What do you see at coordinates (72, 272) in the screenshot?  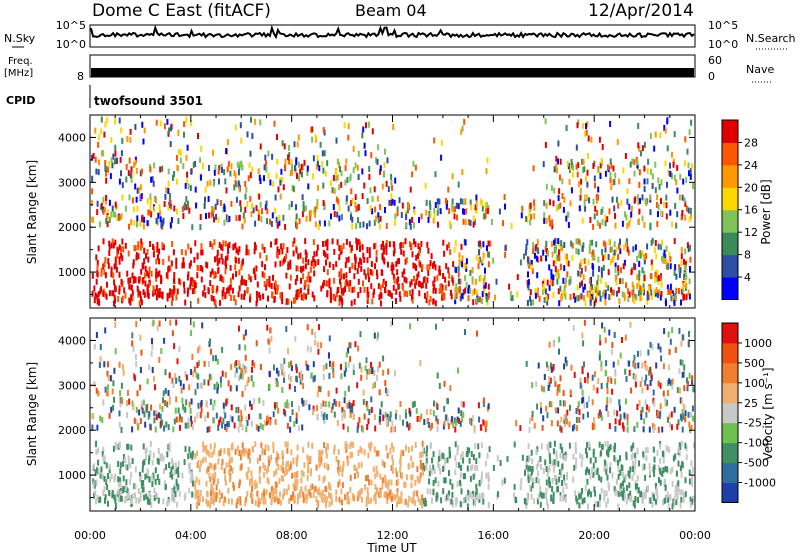 I see `power-ytick-label: 1000` at bounding box center [72, 272].